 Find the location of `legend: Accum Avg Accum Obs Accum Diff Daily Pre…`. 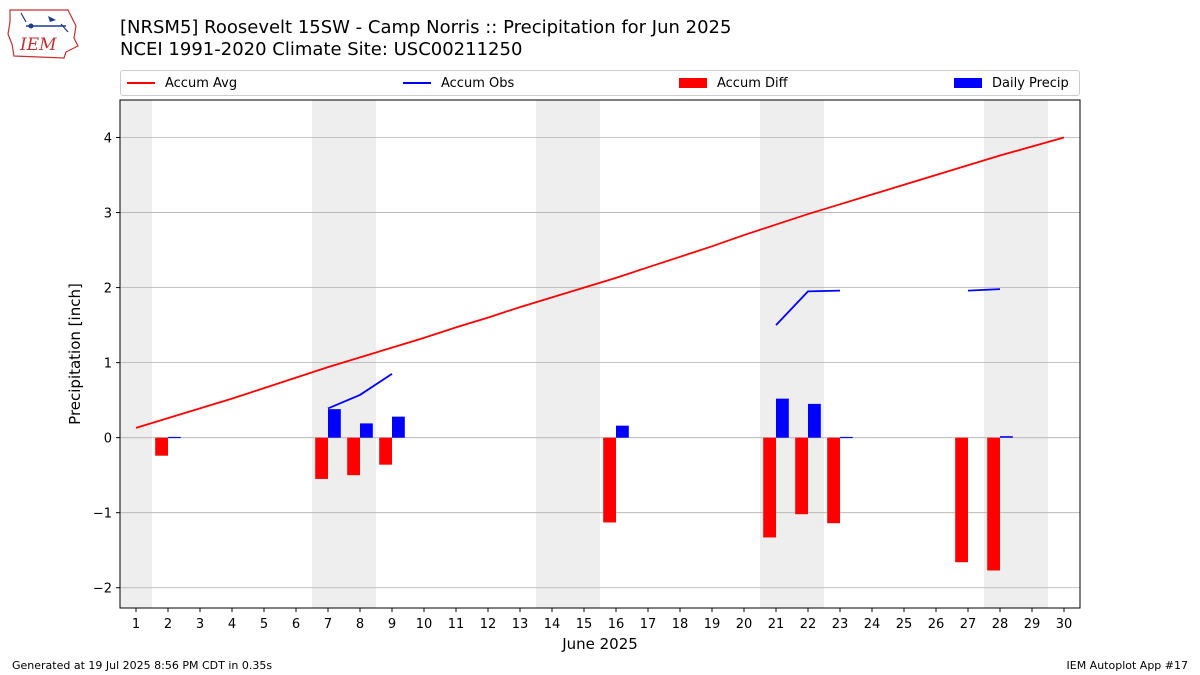

legend: Accum Avg Accum Obs Accum Diff Daily Pre… is located at coordinates (600, 83).